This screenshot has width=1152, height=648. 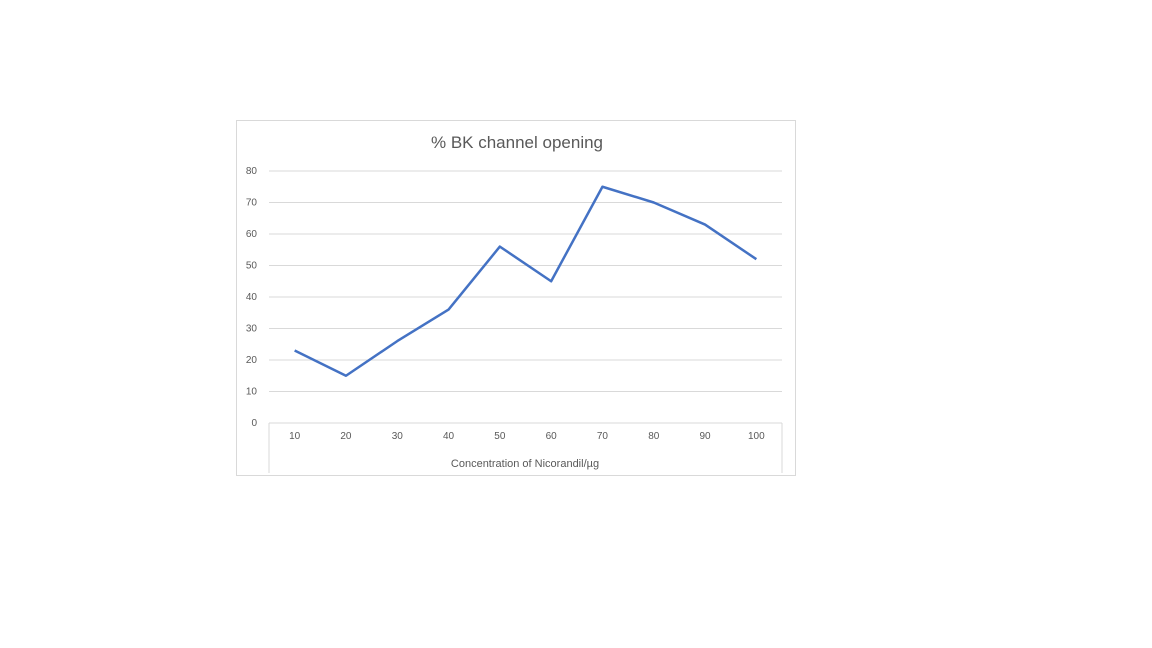 I want to click on y-tick-label: 10, so click(x=252, y=392).